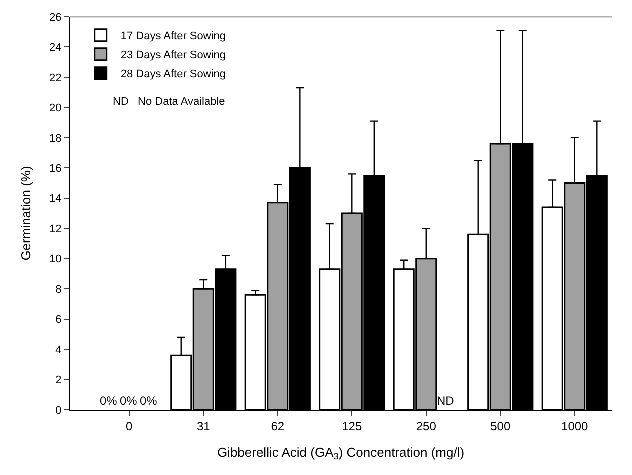  I want to click on y-tick-label: 6, so click(59, 320).